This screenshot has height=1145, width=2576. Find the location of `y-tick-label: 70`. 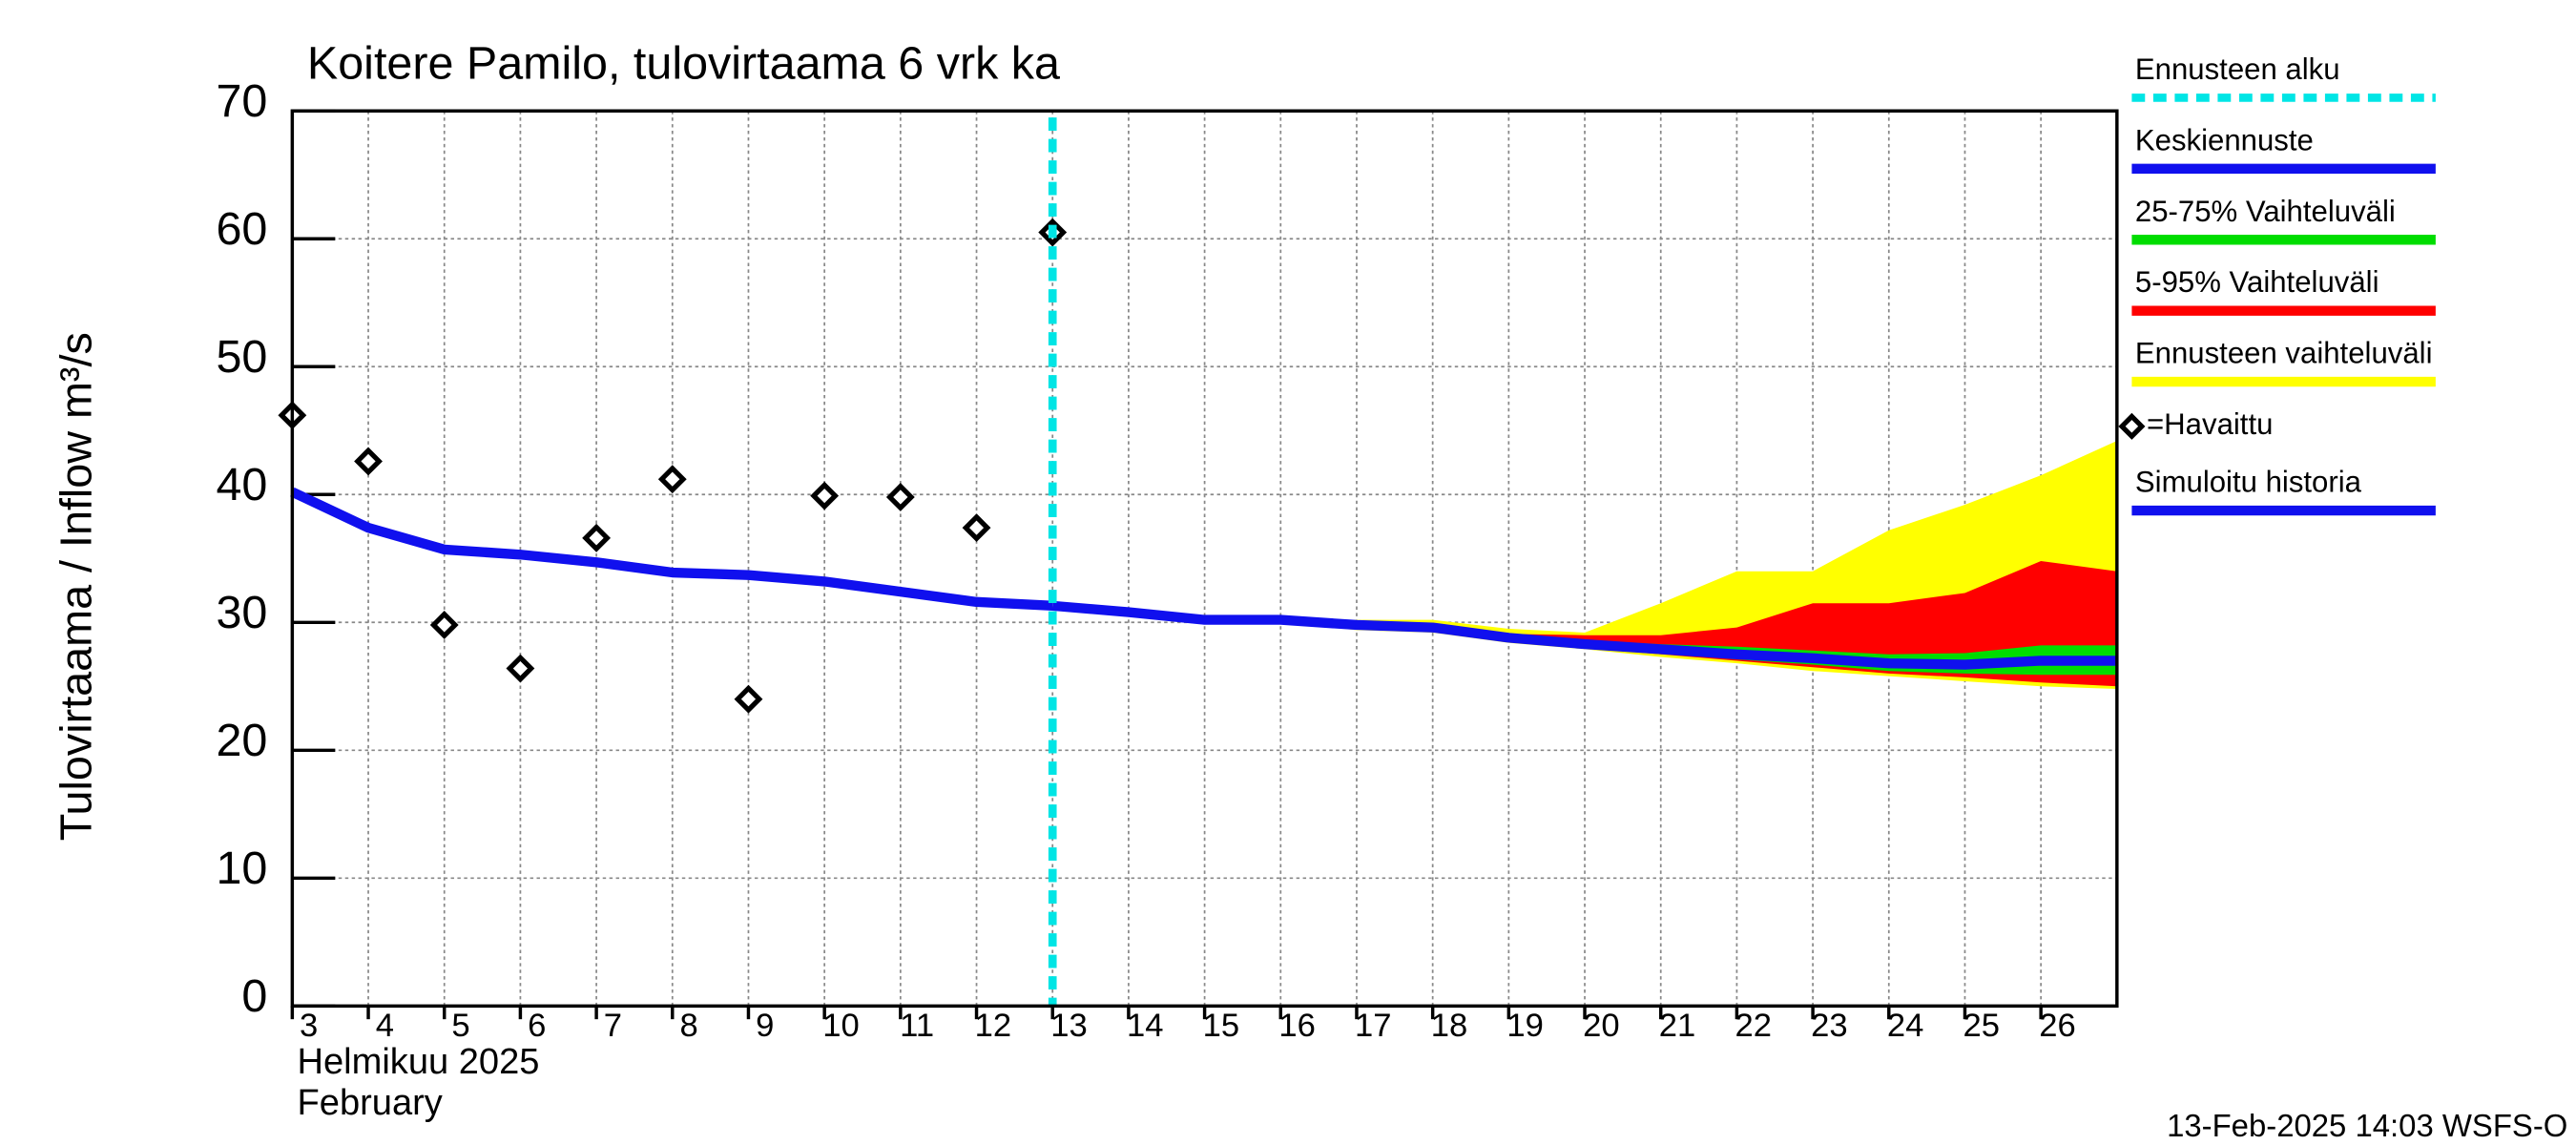

y-tick-label: 70 is located at coordinates (241, 101).